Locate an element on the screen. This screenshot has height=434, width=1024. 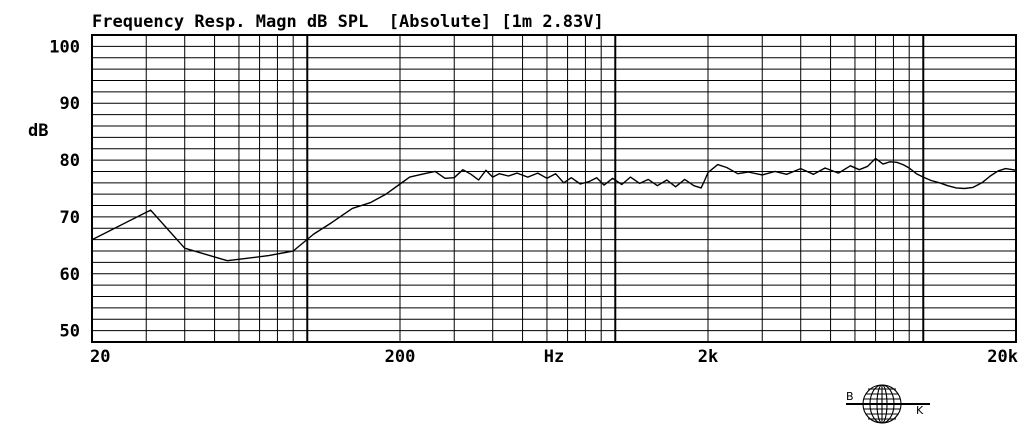
y-tick-label: 70 is located at coordinates (70, 218).